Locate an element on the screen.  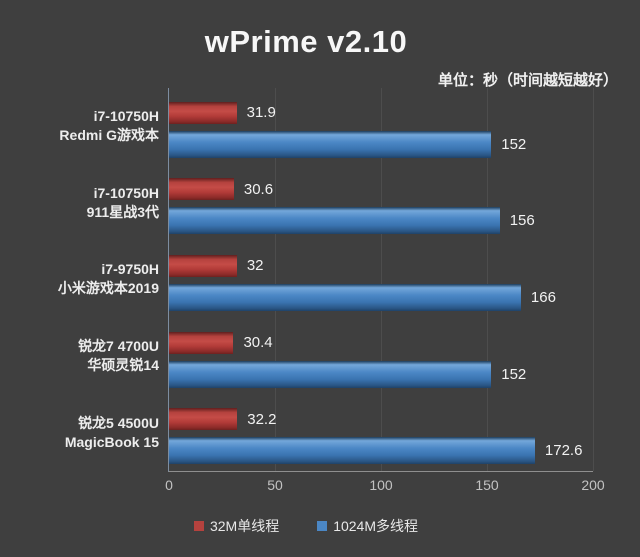
legend-item: 32M单线程 is located at coordinates (236, 526).